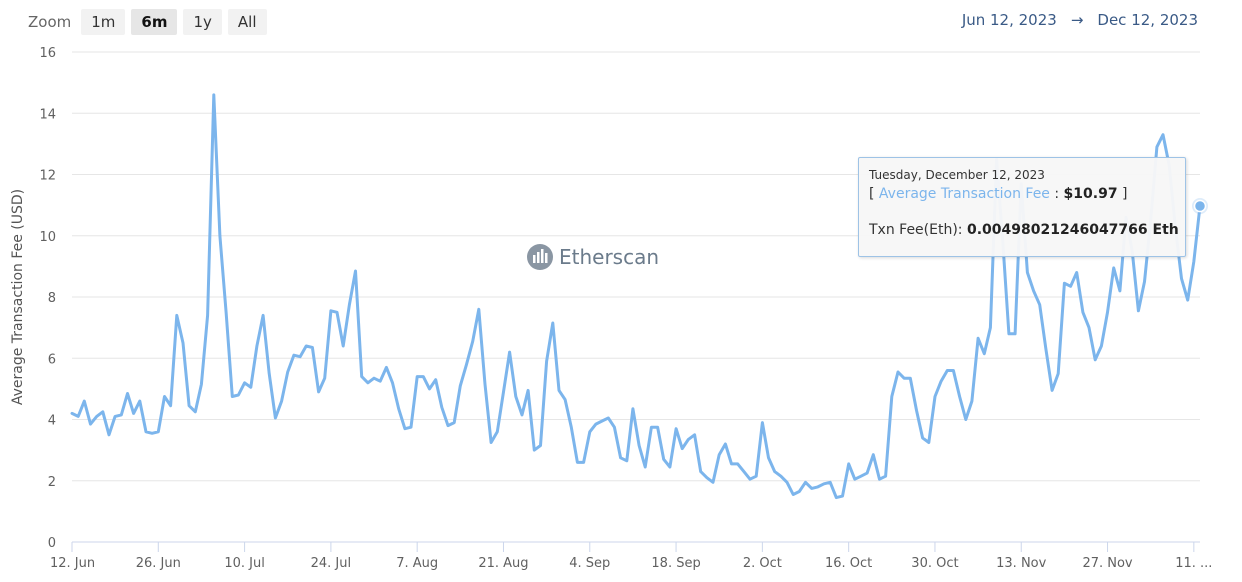  Describe the element at coordinates (103, 22) in the screenshot. I see `zoom-1m-button: 1m` at that location.